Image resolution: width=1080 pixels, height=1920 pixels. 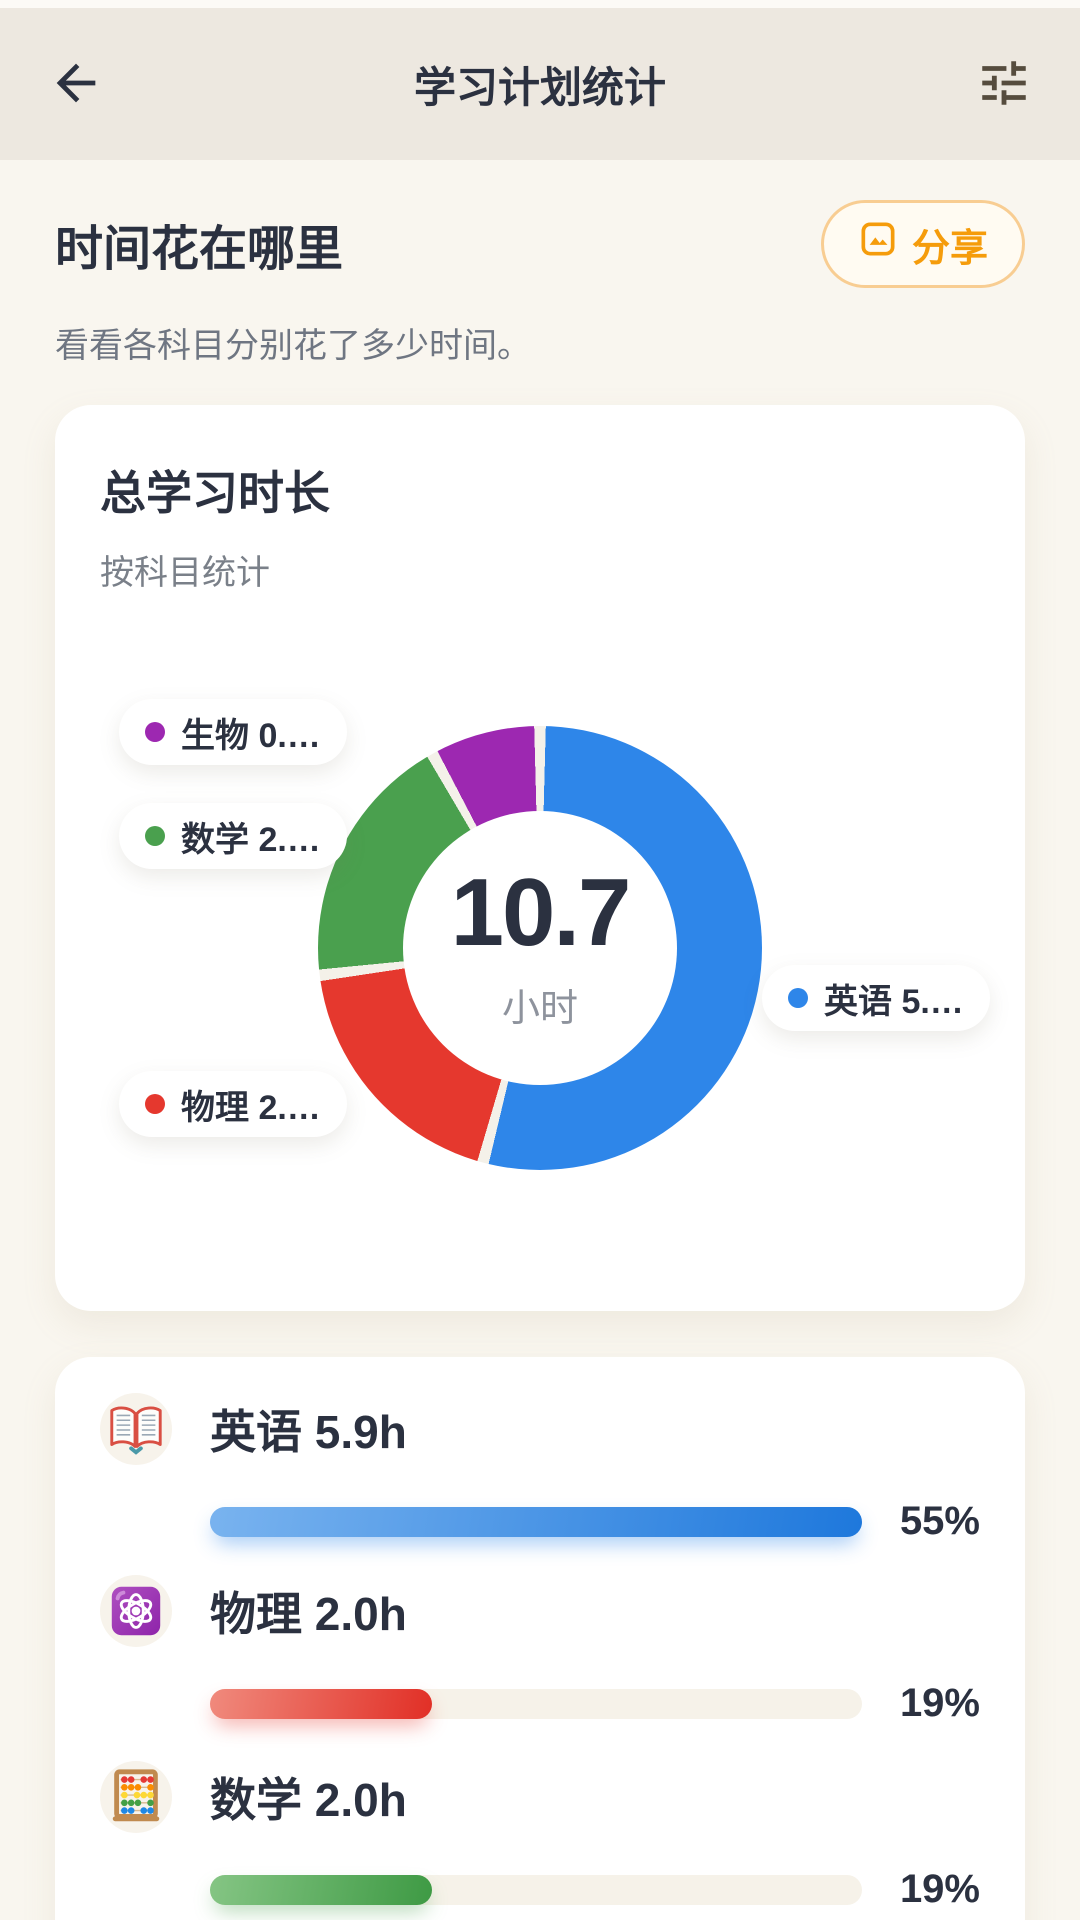 What do you see at coordinates (539, 1008) in the screenshot?
I see `total-hours-unit: 小时` at bounding box center [539, 1008].